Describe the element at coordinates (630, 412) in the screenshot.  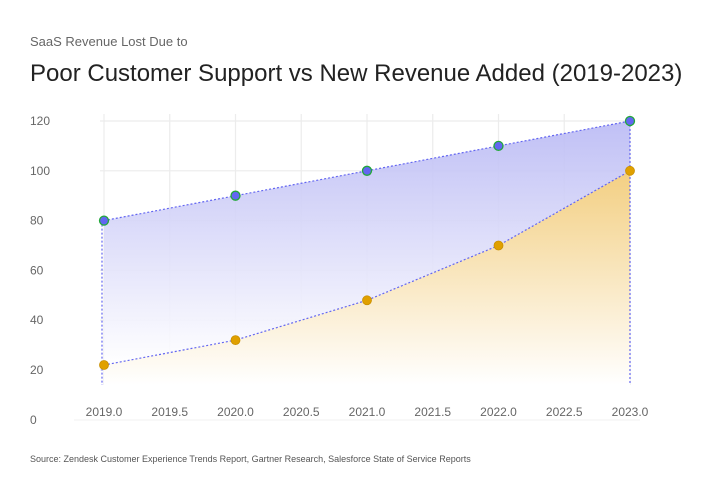
I see `x-tick-label: 2023.0` at that location.